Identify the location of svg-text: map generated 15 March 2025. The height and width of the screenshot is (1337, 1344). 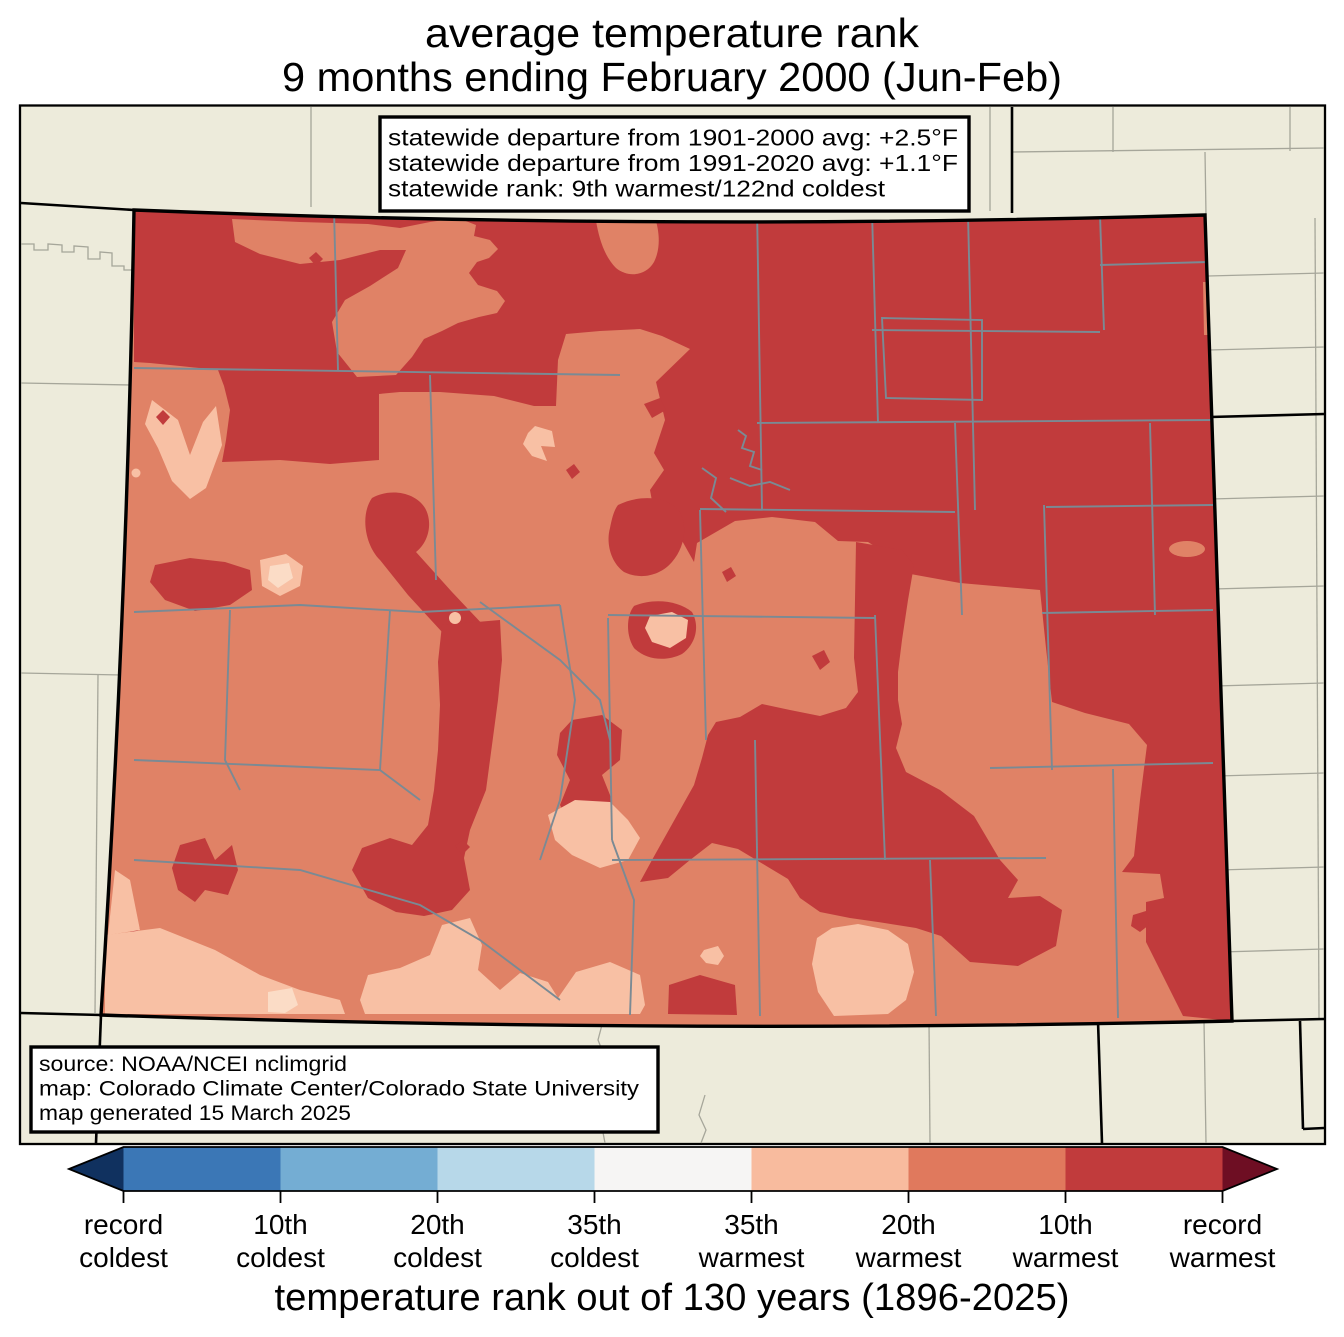
(195, 1113).